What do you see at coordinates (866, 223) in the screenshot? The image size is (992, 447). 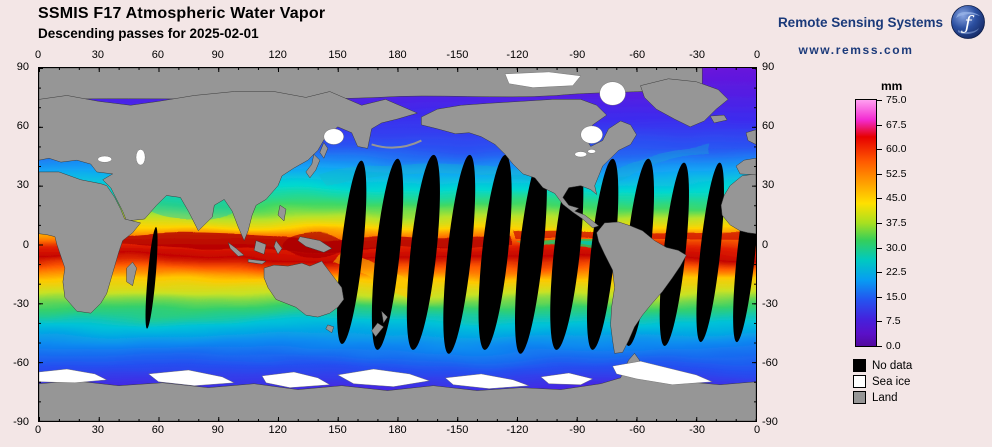 I see `colorbar` at bounding box center [866, 223].